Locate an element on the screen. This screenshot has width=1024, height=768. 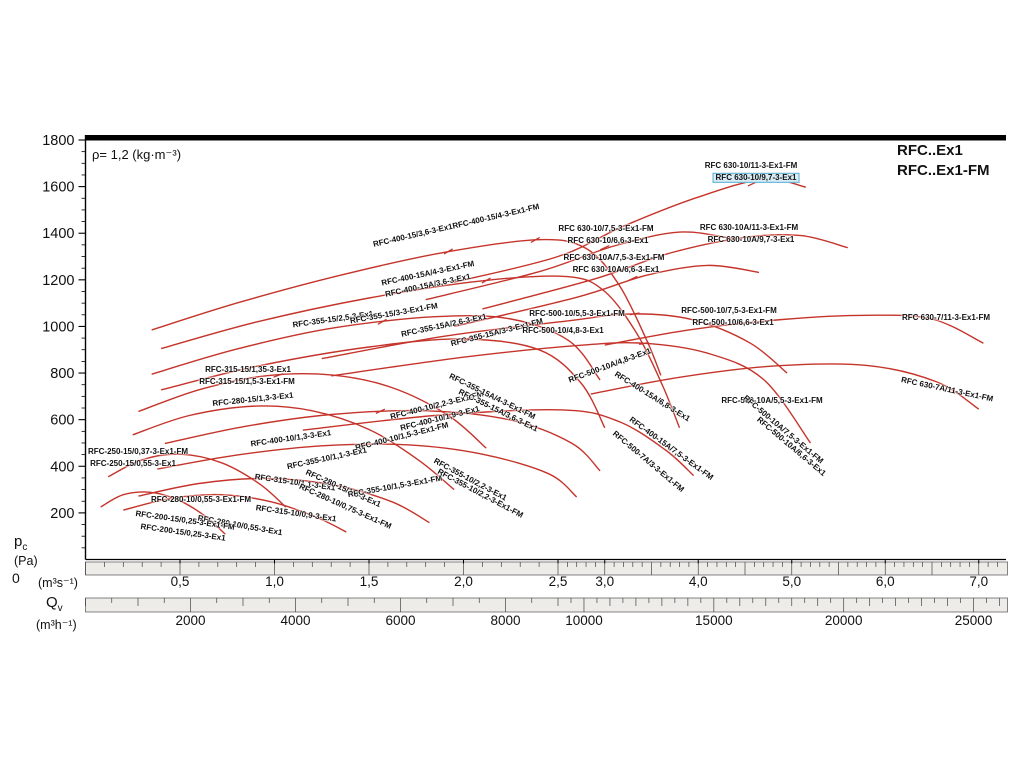
y-tick-label: 200 is located at coordinates (62, 514).